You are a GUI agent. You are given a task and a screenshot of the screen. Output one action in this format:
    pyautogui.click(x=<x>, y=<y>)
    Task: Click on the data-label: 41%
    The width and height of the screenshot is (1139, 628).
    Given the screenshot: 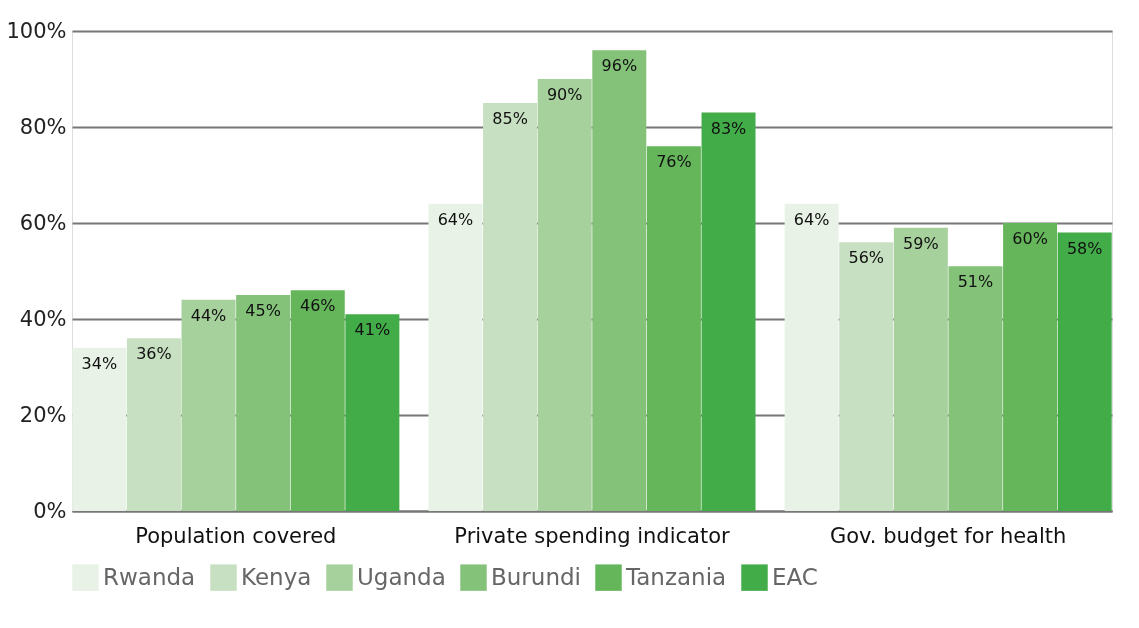 What is the action you would take?
    pyautogui.click(x=372, y=330)
    